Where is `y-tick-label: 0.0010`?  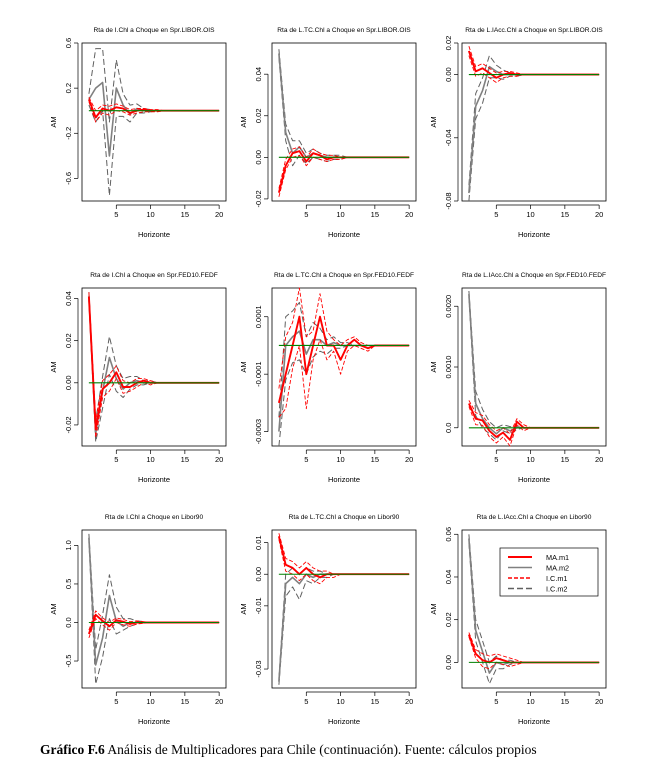
y-tick-label: 0.0010 is located at coordinates (448, 367).